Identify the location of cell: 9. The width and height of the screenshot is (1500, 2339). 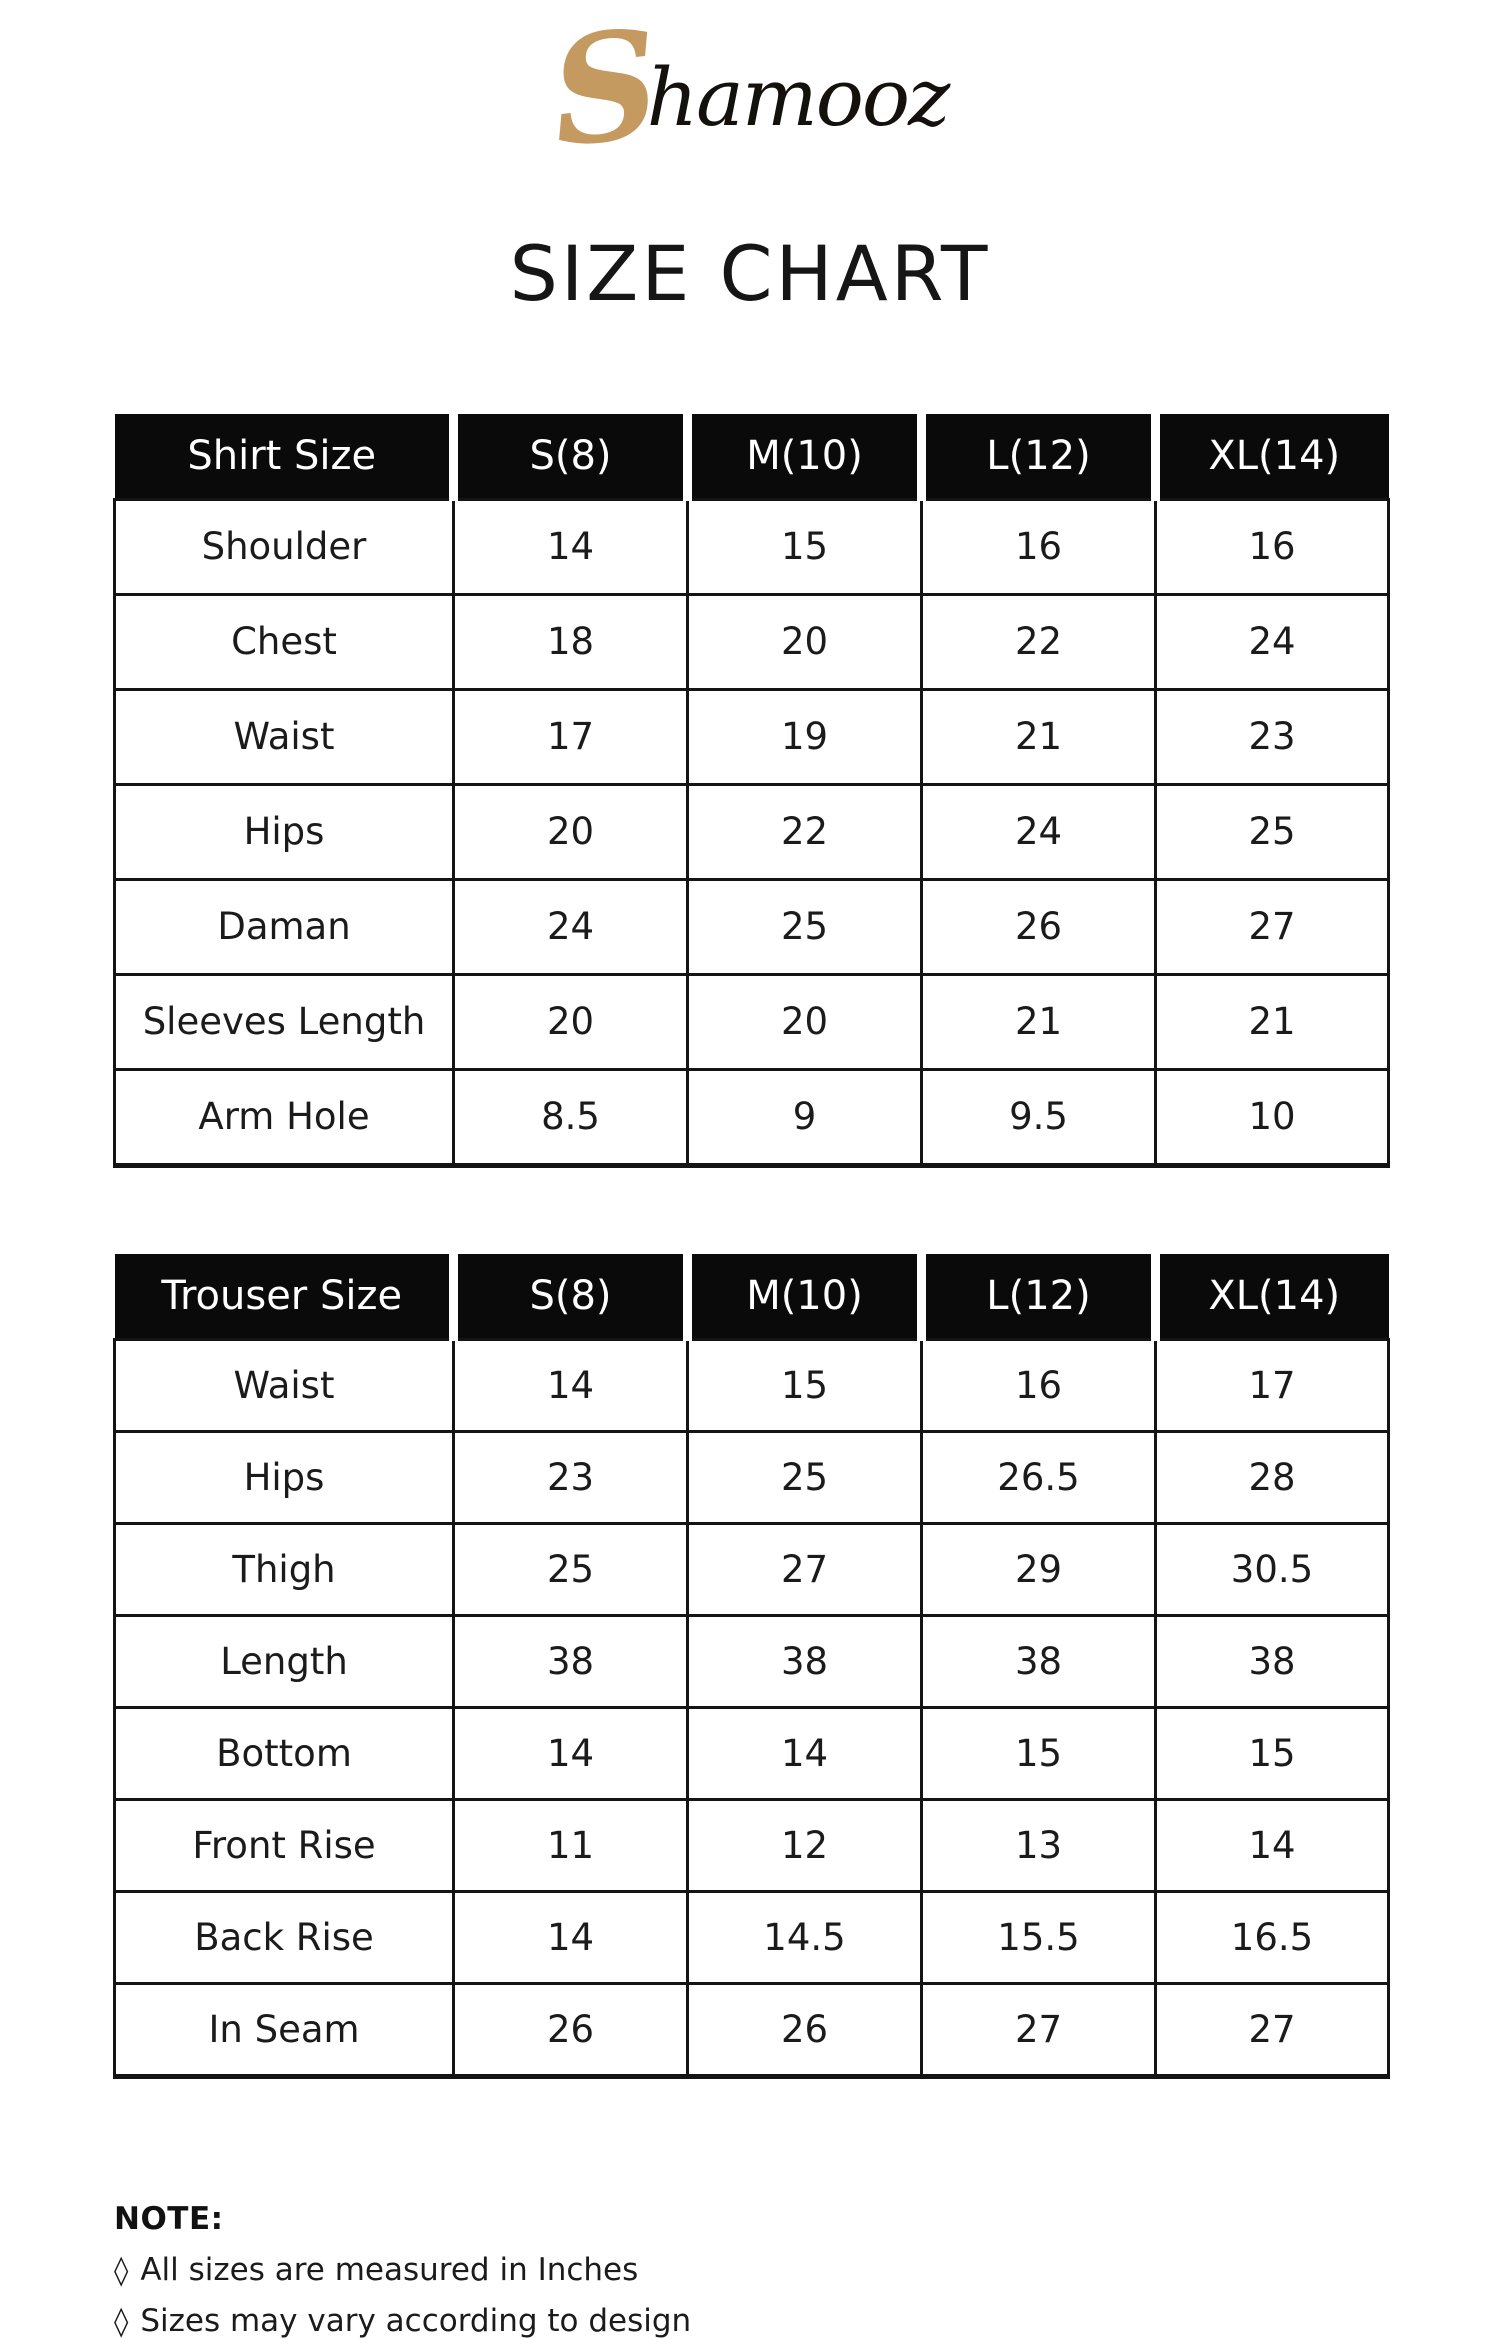
(804, 1117).